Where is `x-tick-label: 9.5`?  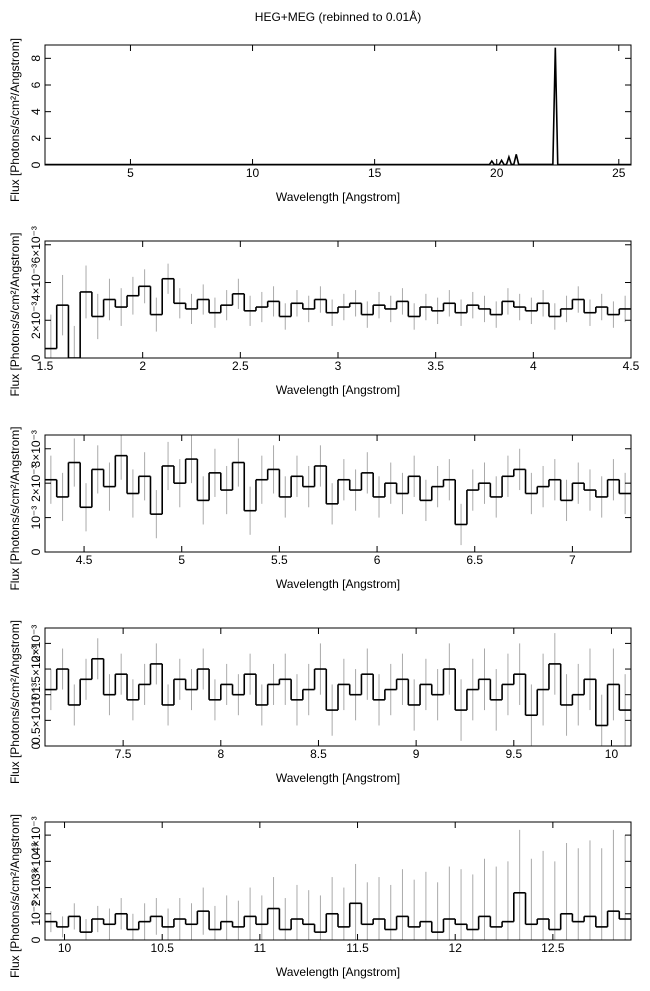 x-tick-label: 9.5 is located at coordinates (513, 754).